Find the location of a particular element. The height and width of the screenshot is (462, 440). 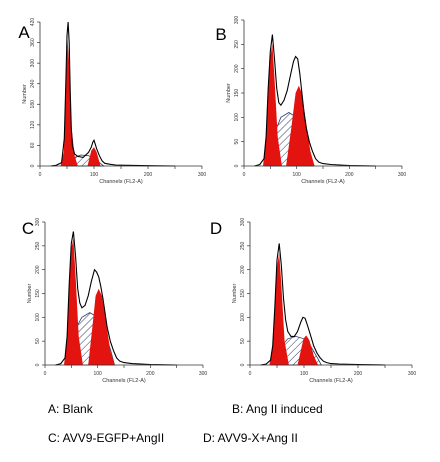

panel-d-g2m-area is located at coordinates (307, 350).